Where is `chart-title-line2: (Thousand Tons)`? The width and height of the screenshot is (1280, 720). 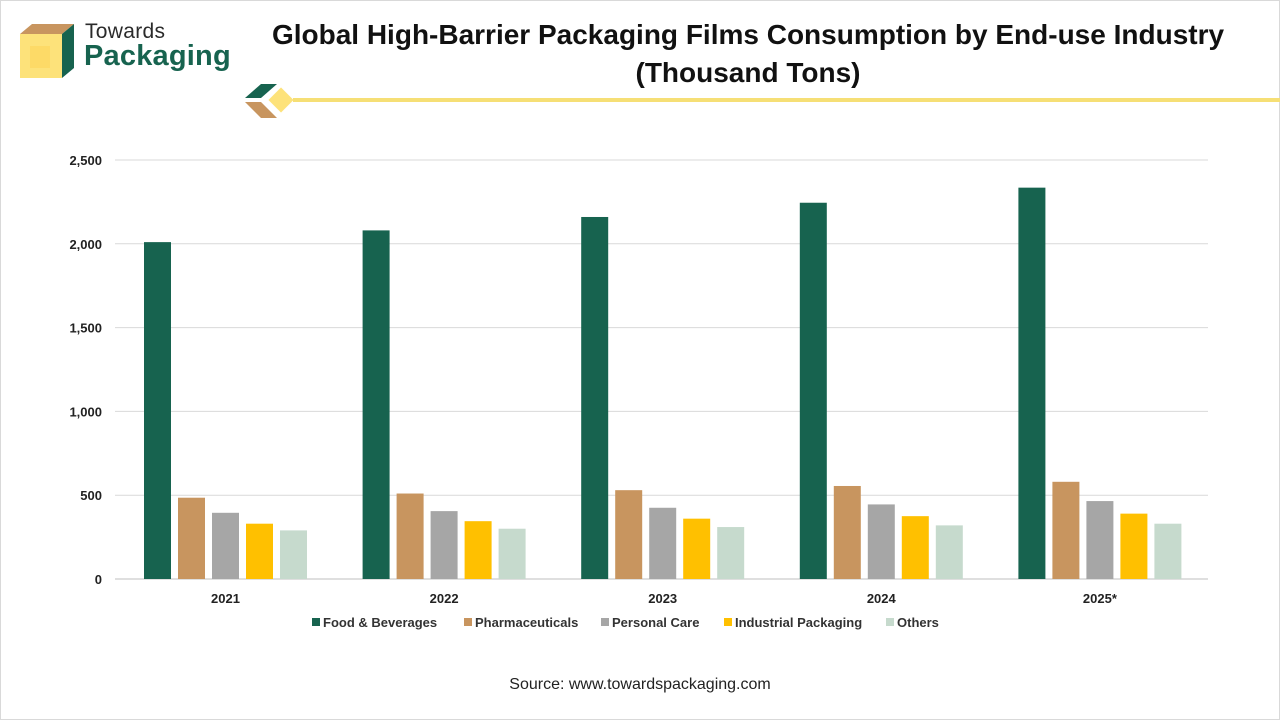 chart-title-line2: (Thousand Tons) is located at coordinates (748, 72).